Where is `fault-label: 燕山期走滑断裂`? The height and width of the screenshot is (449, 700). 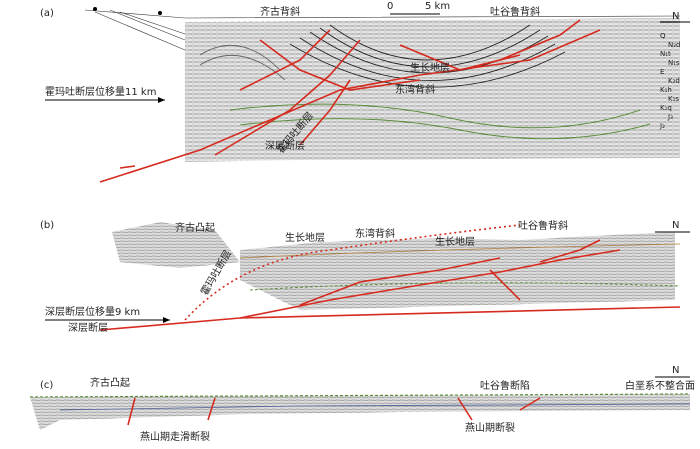
fault-label: 燕山期走滑断裂 is located at coordinates (175, 436).